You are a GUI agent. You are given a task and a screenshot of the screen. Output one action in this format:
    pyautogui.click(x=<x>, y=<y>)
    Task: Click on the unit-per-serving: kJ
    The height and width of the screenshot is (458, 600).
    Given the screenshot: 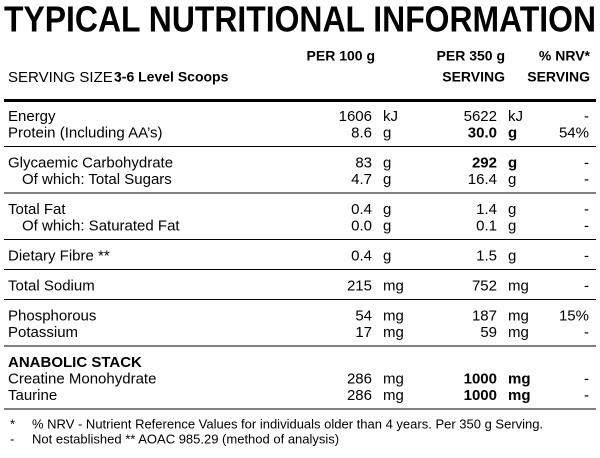 What is the action you would take?
    pyautogui.click(x=515, y=116)
    